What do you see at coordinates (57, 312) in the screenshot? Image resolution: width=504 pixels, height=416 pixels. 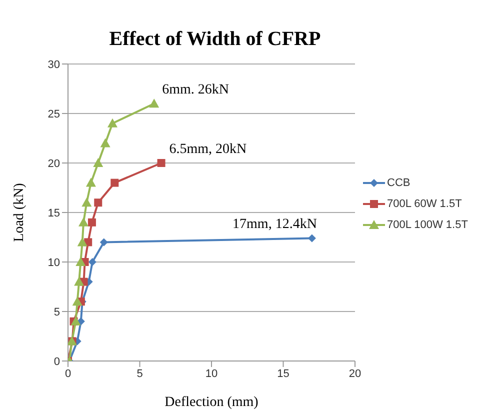 I see `y-tick-label: 5` at bounding box center [57, 312].